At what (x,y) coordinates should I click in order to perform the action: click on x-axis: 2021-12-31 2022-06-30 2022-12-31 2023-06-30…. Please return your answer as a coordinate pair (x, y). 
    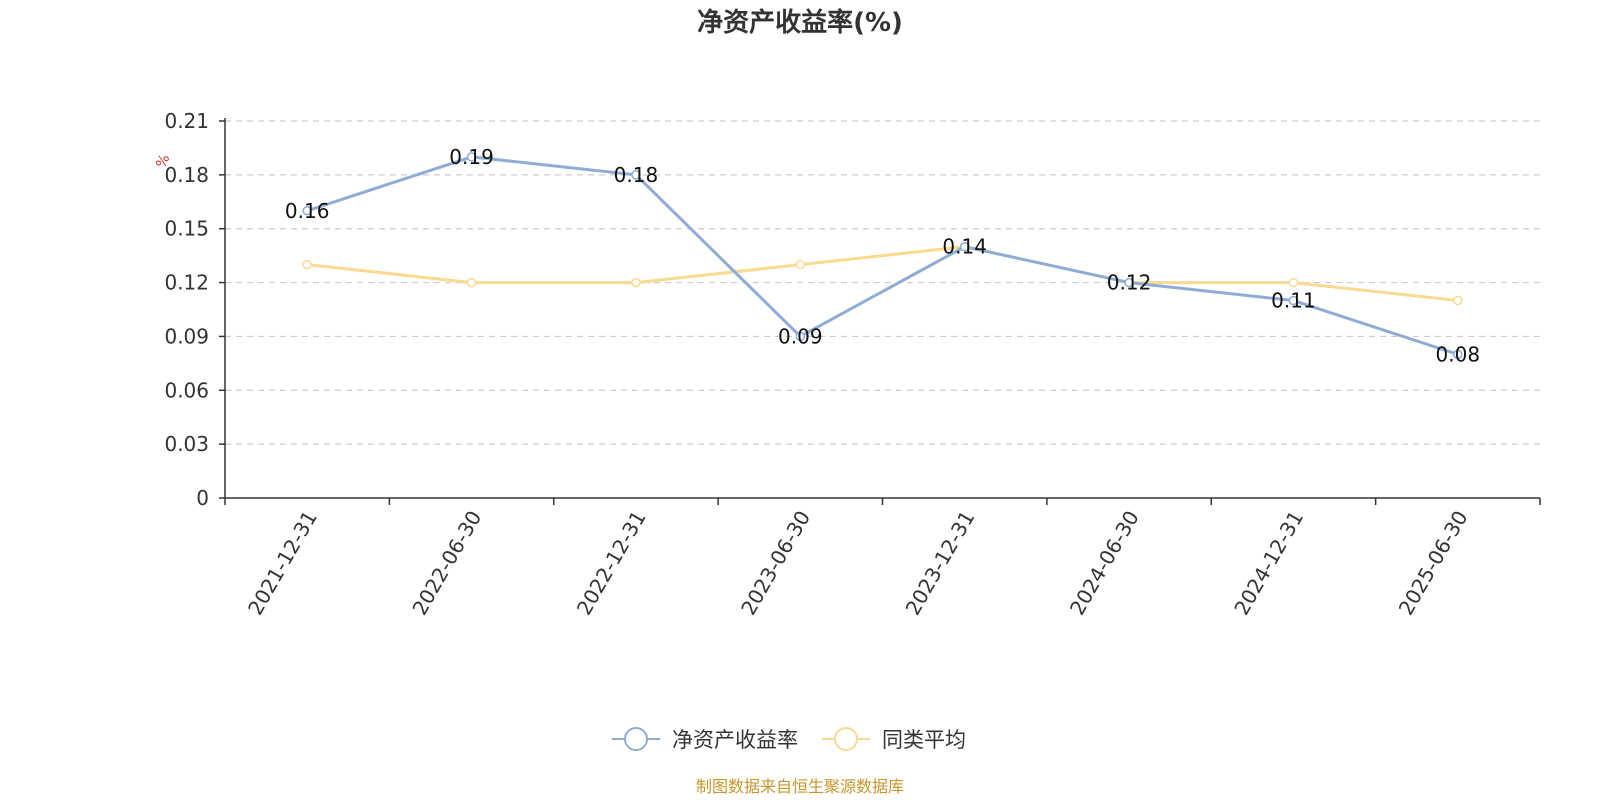
    Looking at the image, I should click on (882, 558).